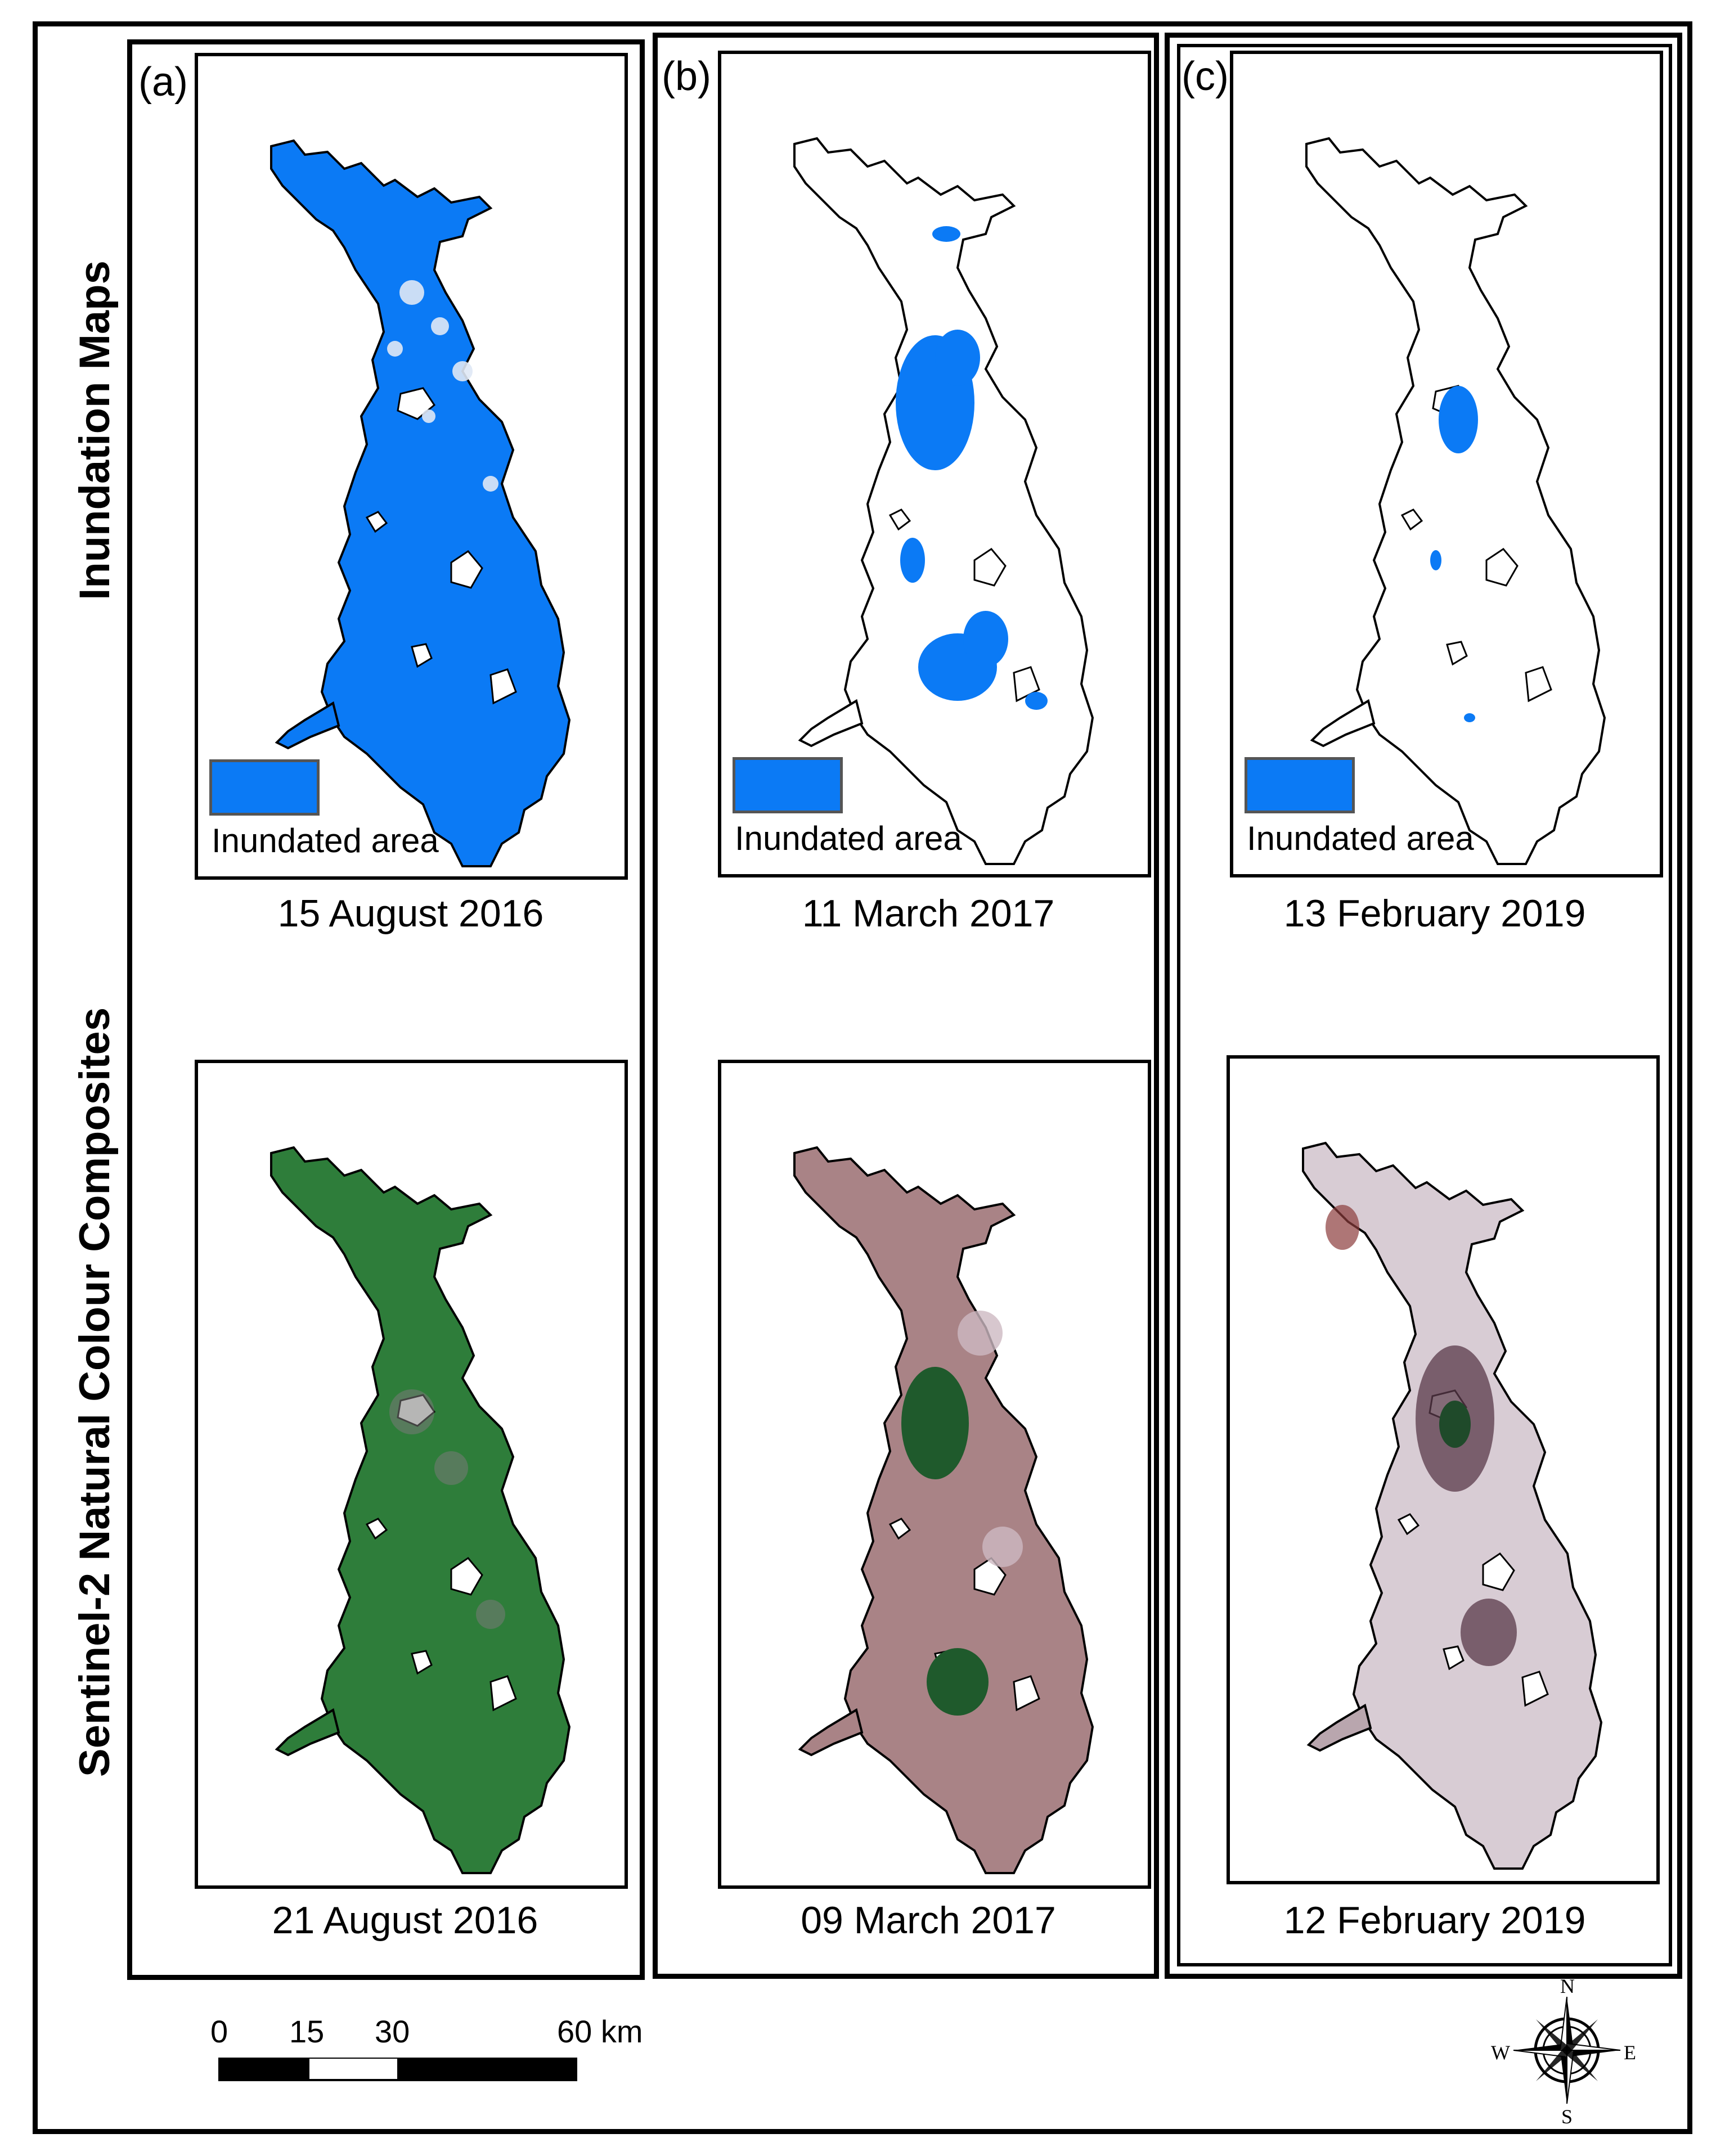 This screenshot has width=1725, height=2156. What do you see at coordinates (848, 838) in the screenshot?
I see `legend-label-b: Inundated area` at bounding box center [848, 838].